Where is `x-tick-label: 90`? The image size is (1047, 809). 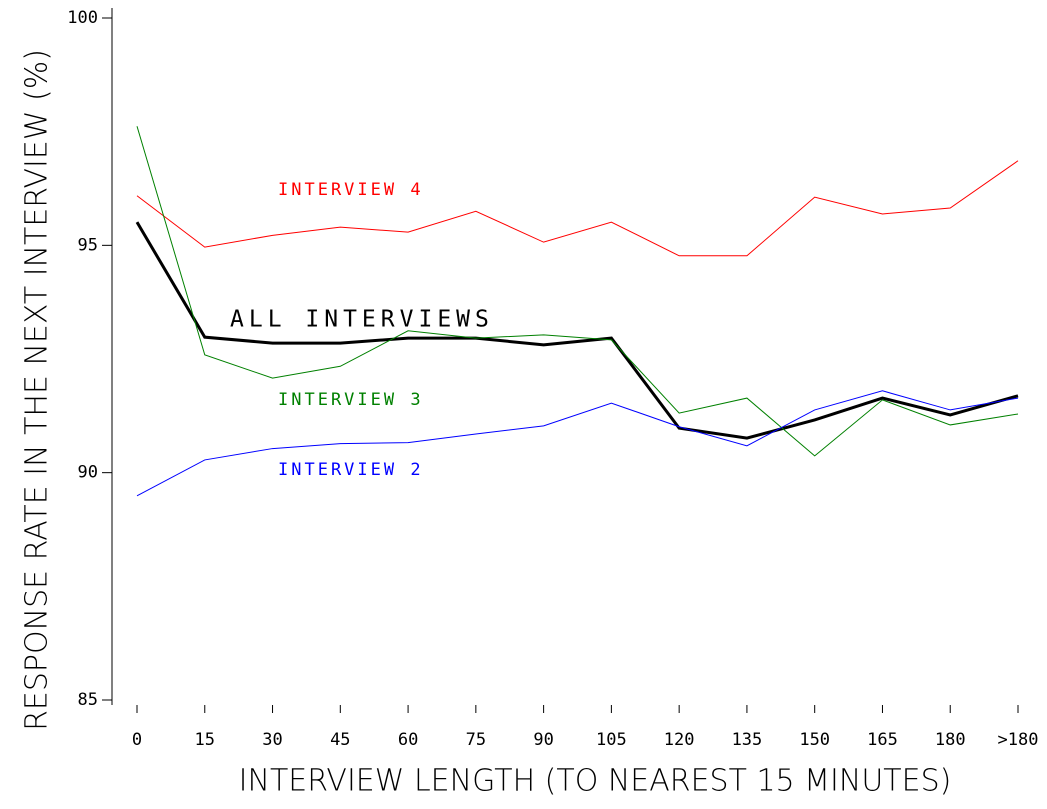 x-tick-label: 90 is located at coordinates (543, 740).